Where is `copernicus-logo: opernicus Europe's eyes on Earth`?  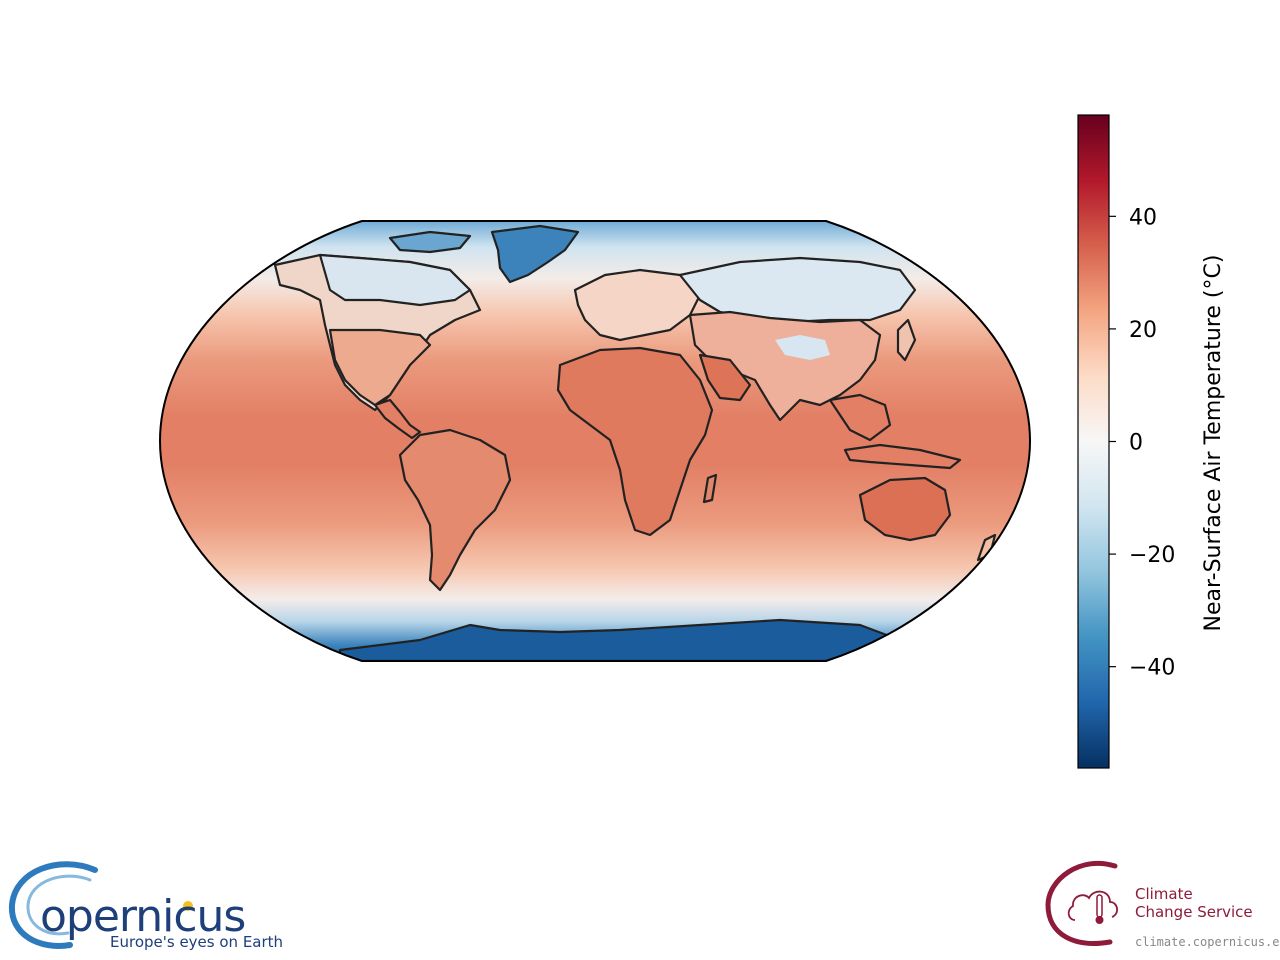
copernicus-logo: opernicus Europe's eyes on Earth is located at coordinates (145, 906).